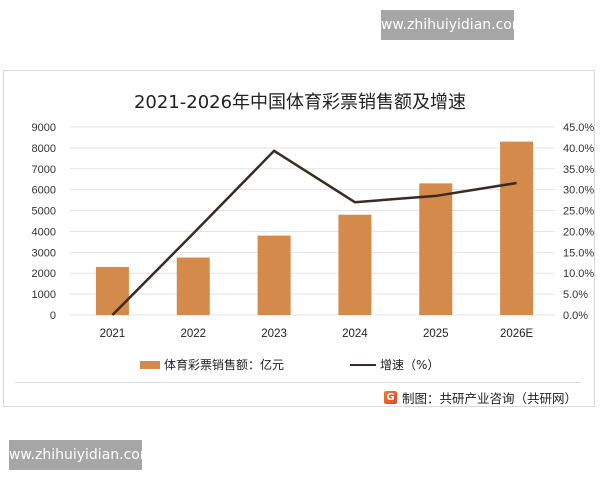  What do you see at coordinates (575, 316) in the screenshot?
I see `y-right-tick: 0.0%` at bounding box center [575, 316].